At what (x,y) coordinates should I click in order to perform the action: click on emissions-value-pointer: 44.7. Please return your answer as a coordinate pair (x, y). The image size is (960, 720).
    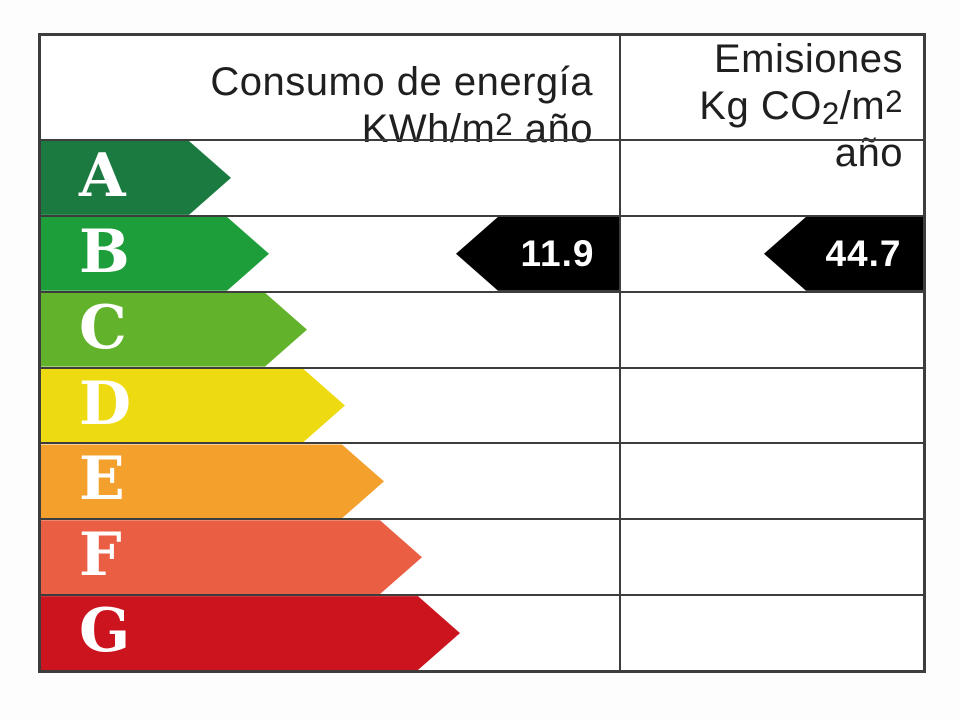
    Looking at the image, I should click on (843, 253).